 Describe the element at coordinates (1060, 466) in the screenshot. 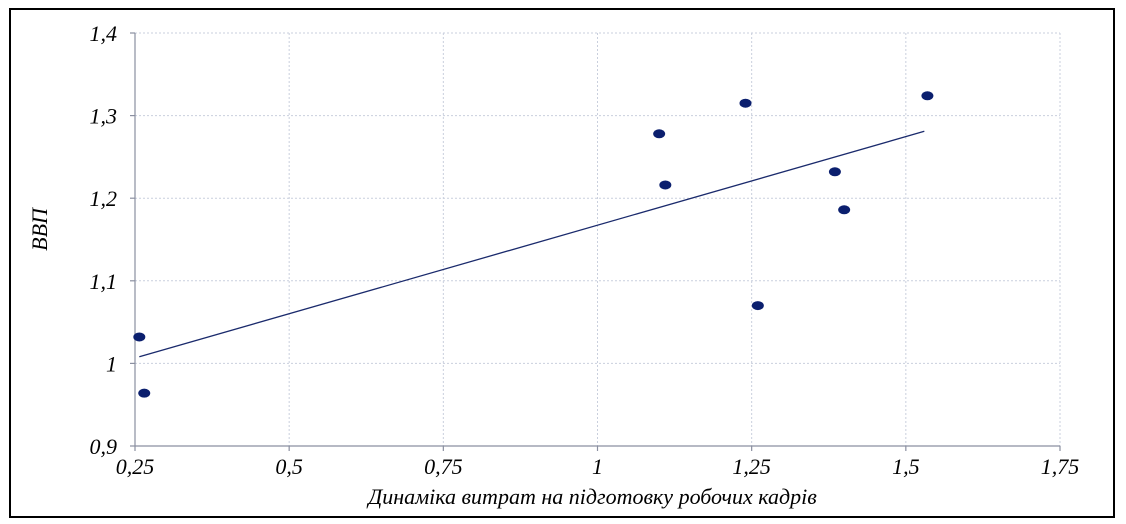

I see `x-tick-label: 1,75` at that location.